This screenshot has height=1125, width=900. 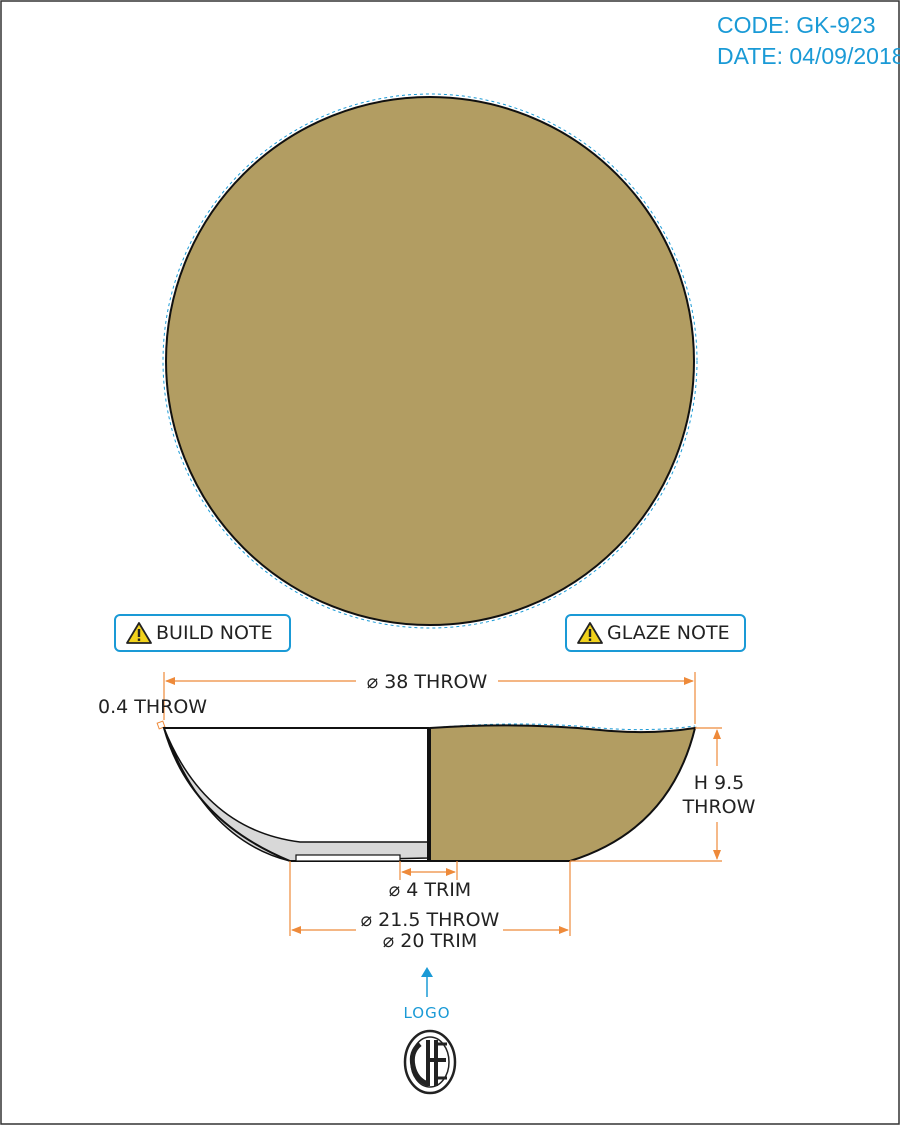 I want to click on wall-thickness-label: 0.4 THROW, so click(x=152, y=707).